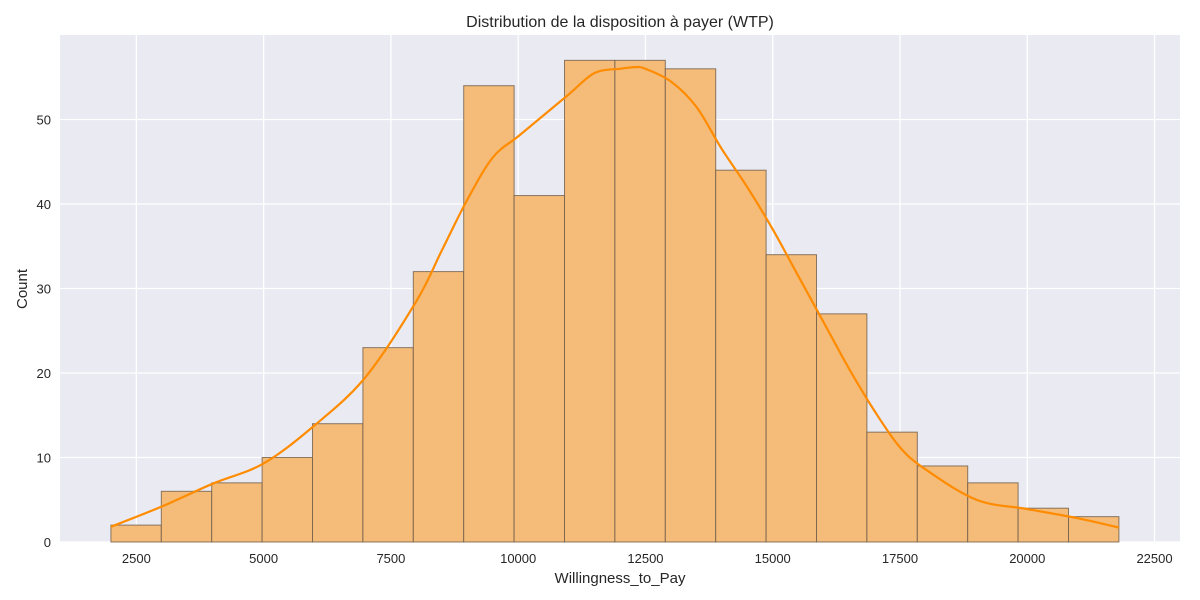 The image size is (1200, 600). Describe the element at coordinates (620, 578) in the screenshot. I see `x-axis-title: Willingness_to_Pay` at that location.